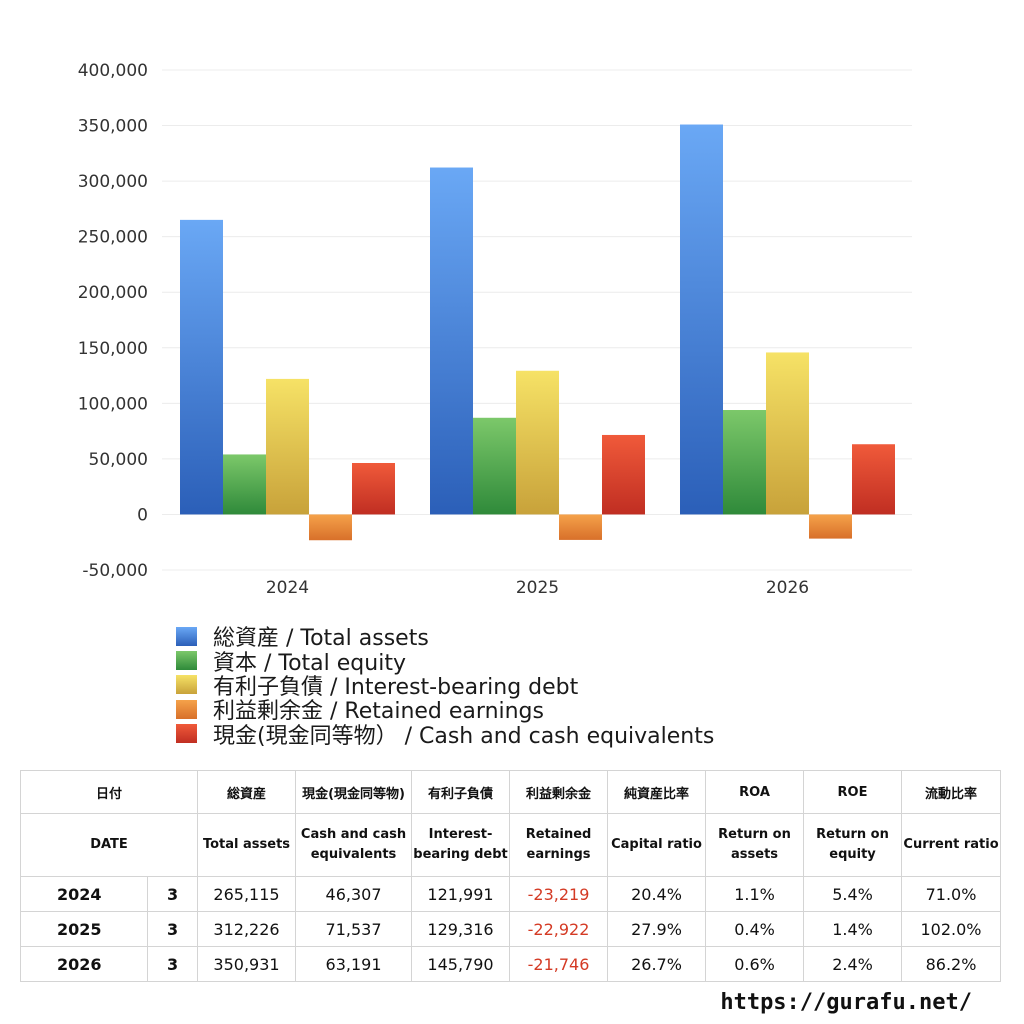  What do you see at coordinates (559, 964) in the screenshot?
I see `retained-earnings-cell: -21,746` at bounding box center [559, 964].